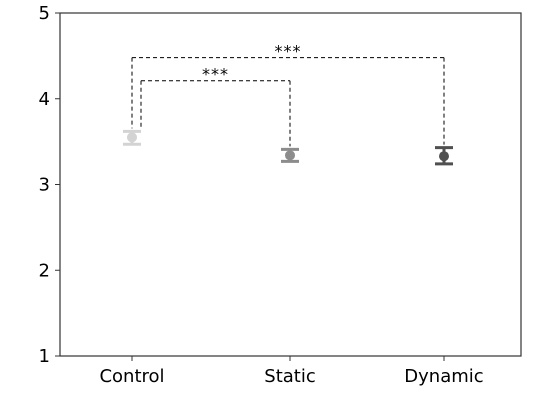  Describe the element at coordinates (44, 270) in the screenshot. I see `y-tick-label: 2` at that location.